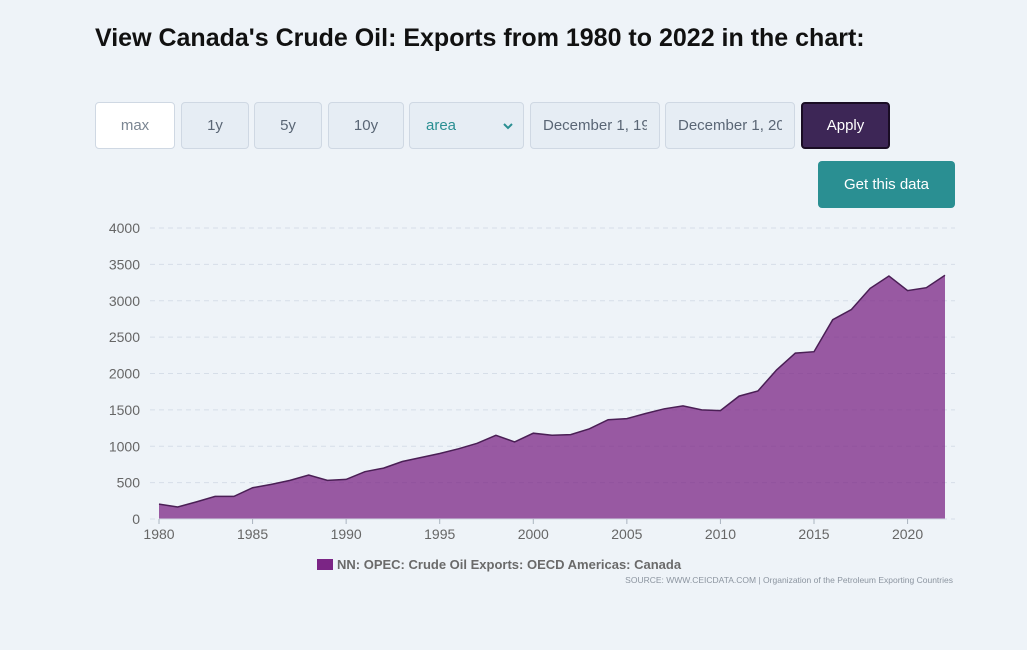 Image resolution: width=1027 pixels, height=650 pixels. Describe the element at coordinates (441, 125) in the screenshot. I see `chart-type-value: area` at that location.